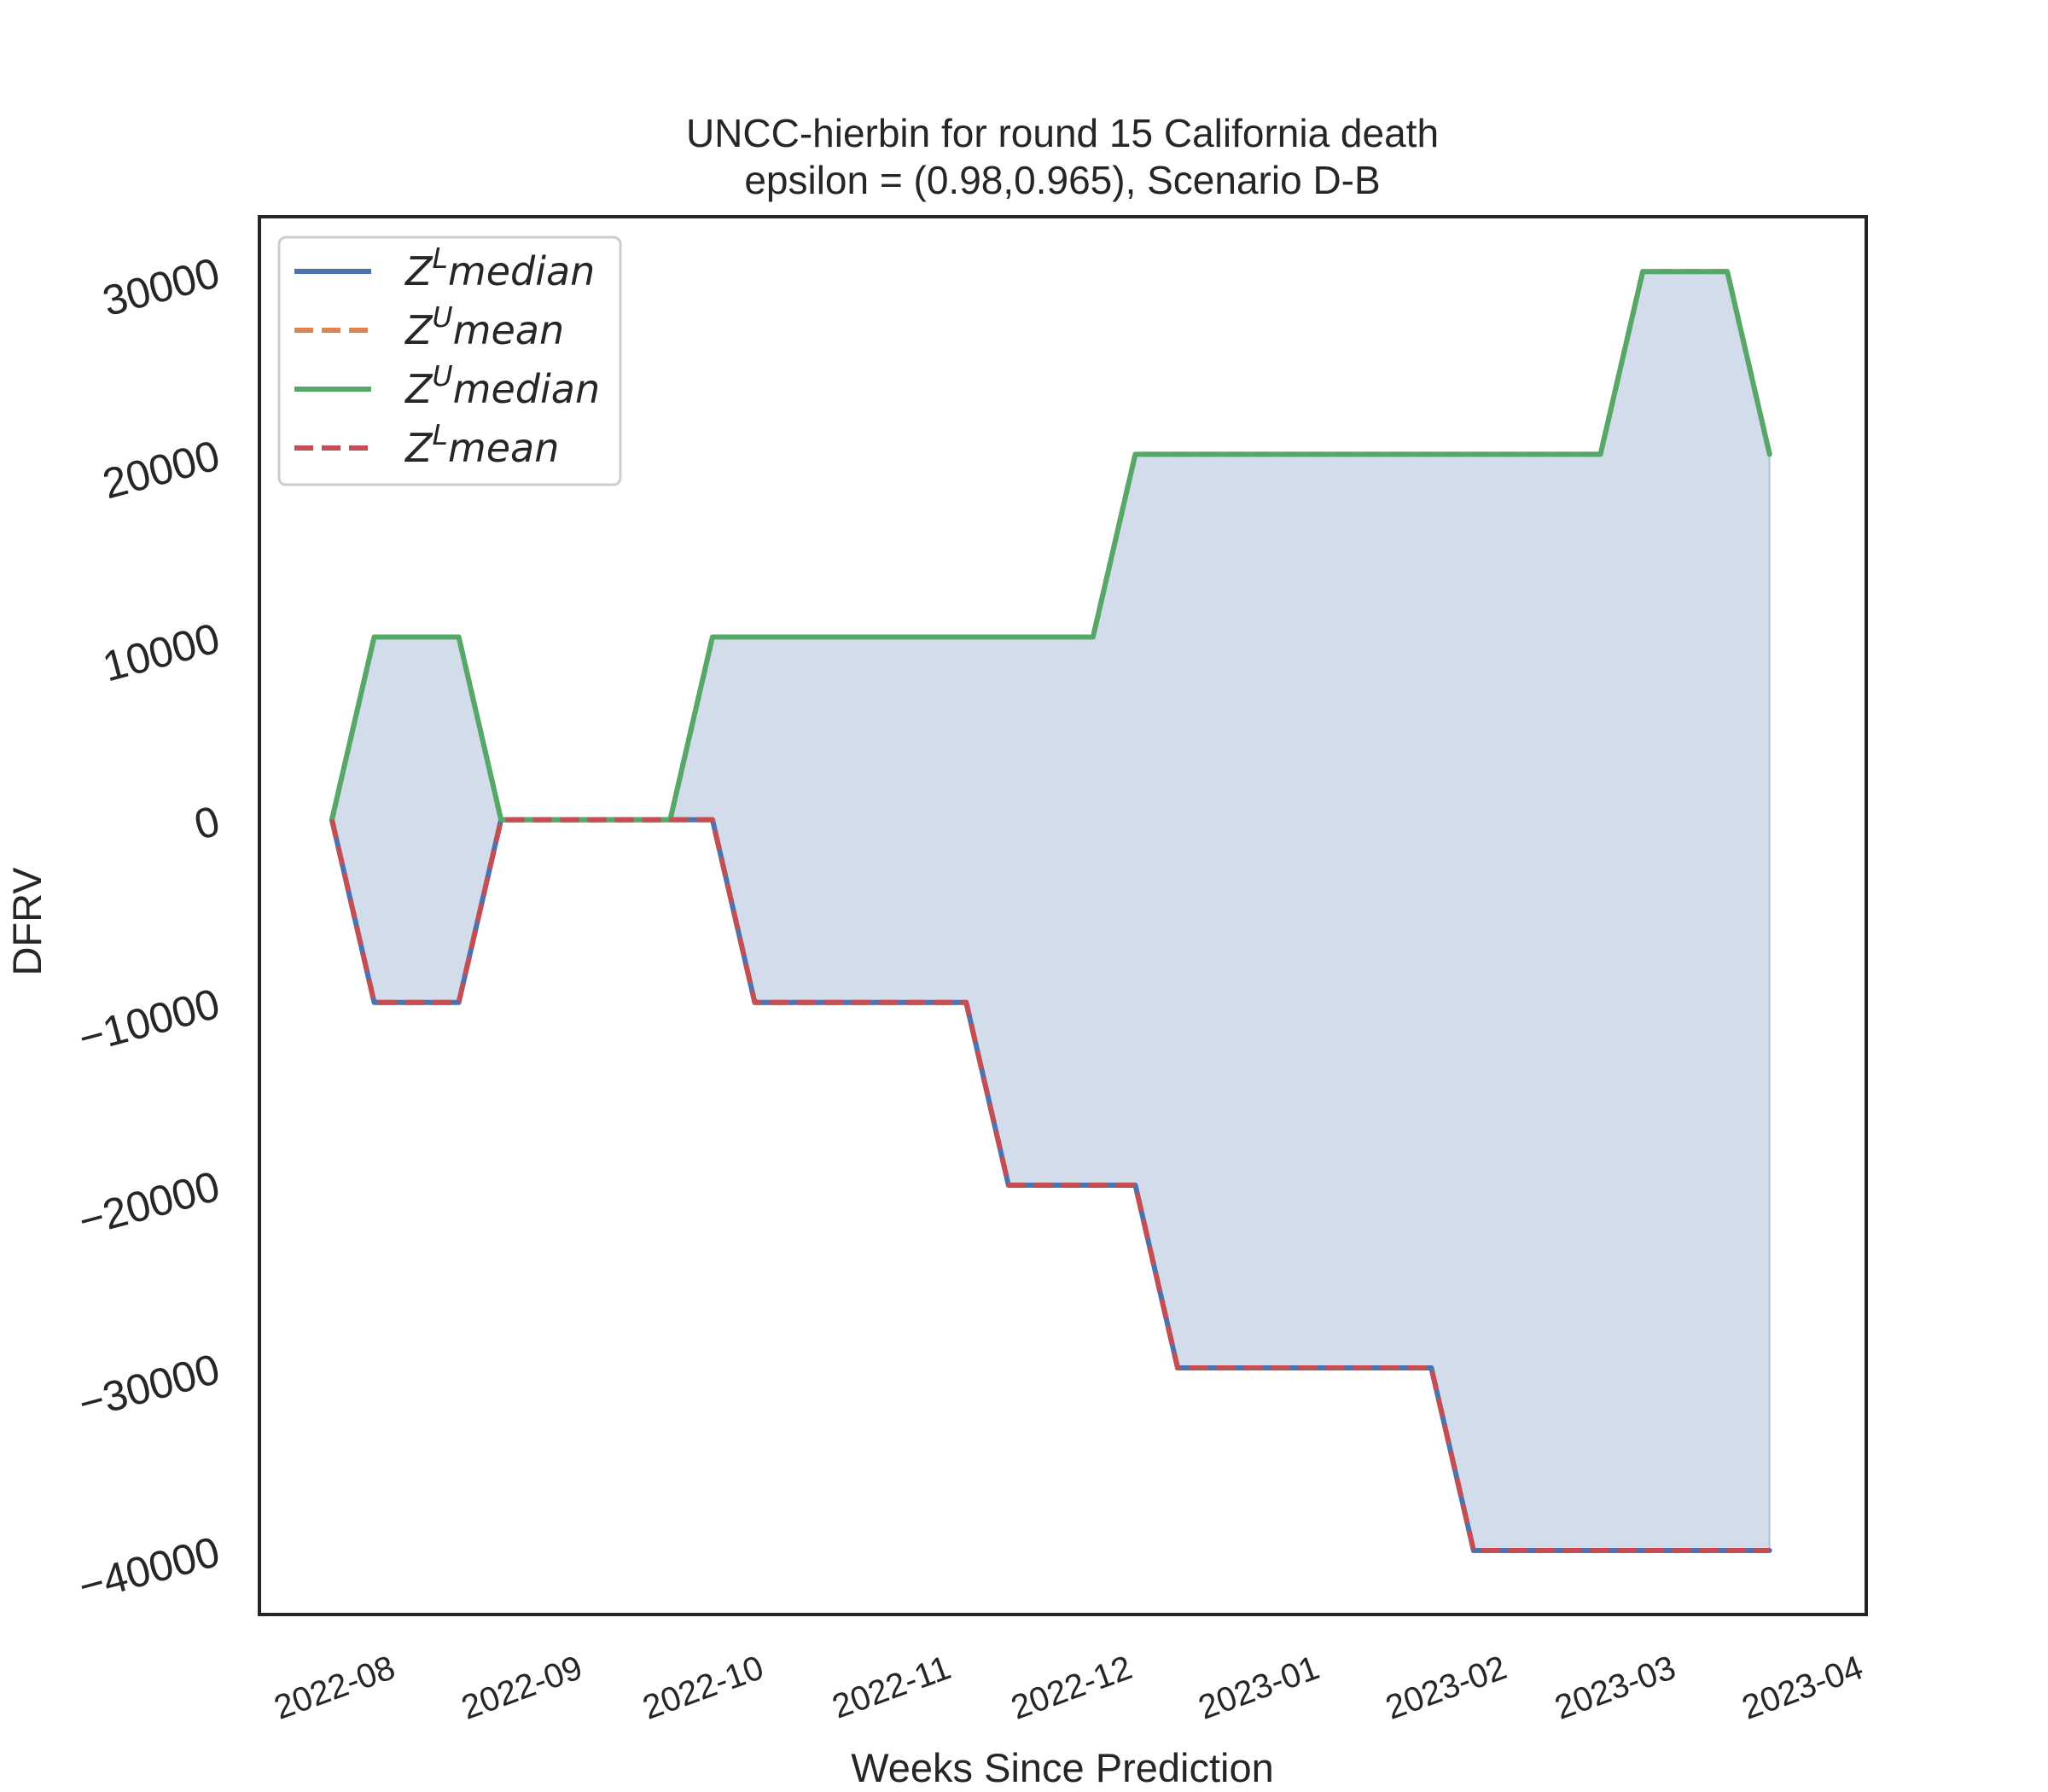 The width and height of the screenshot is (2048, 1792). What do you see at coordinates (1062, 180) in the screenshot?
I see `chart-title-line2: epsilon = (0.98,0.965), Scenario D-B` at bounding box center [1062, 180].